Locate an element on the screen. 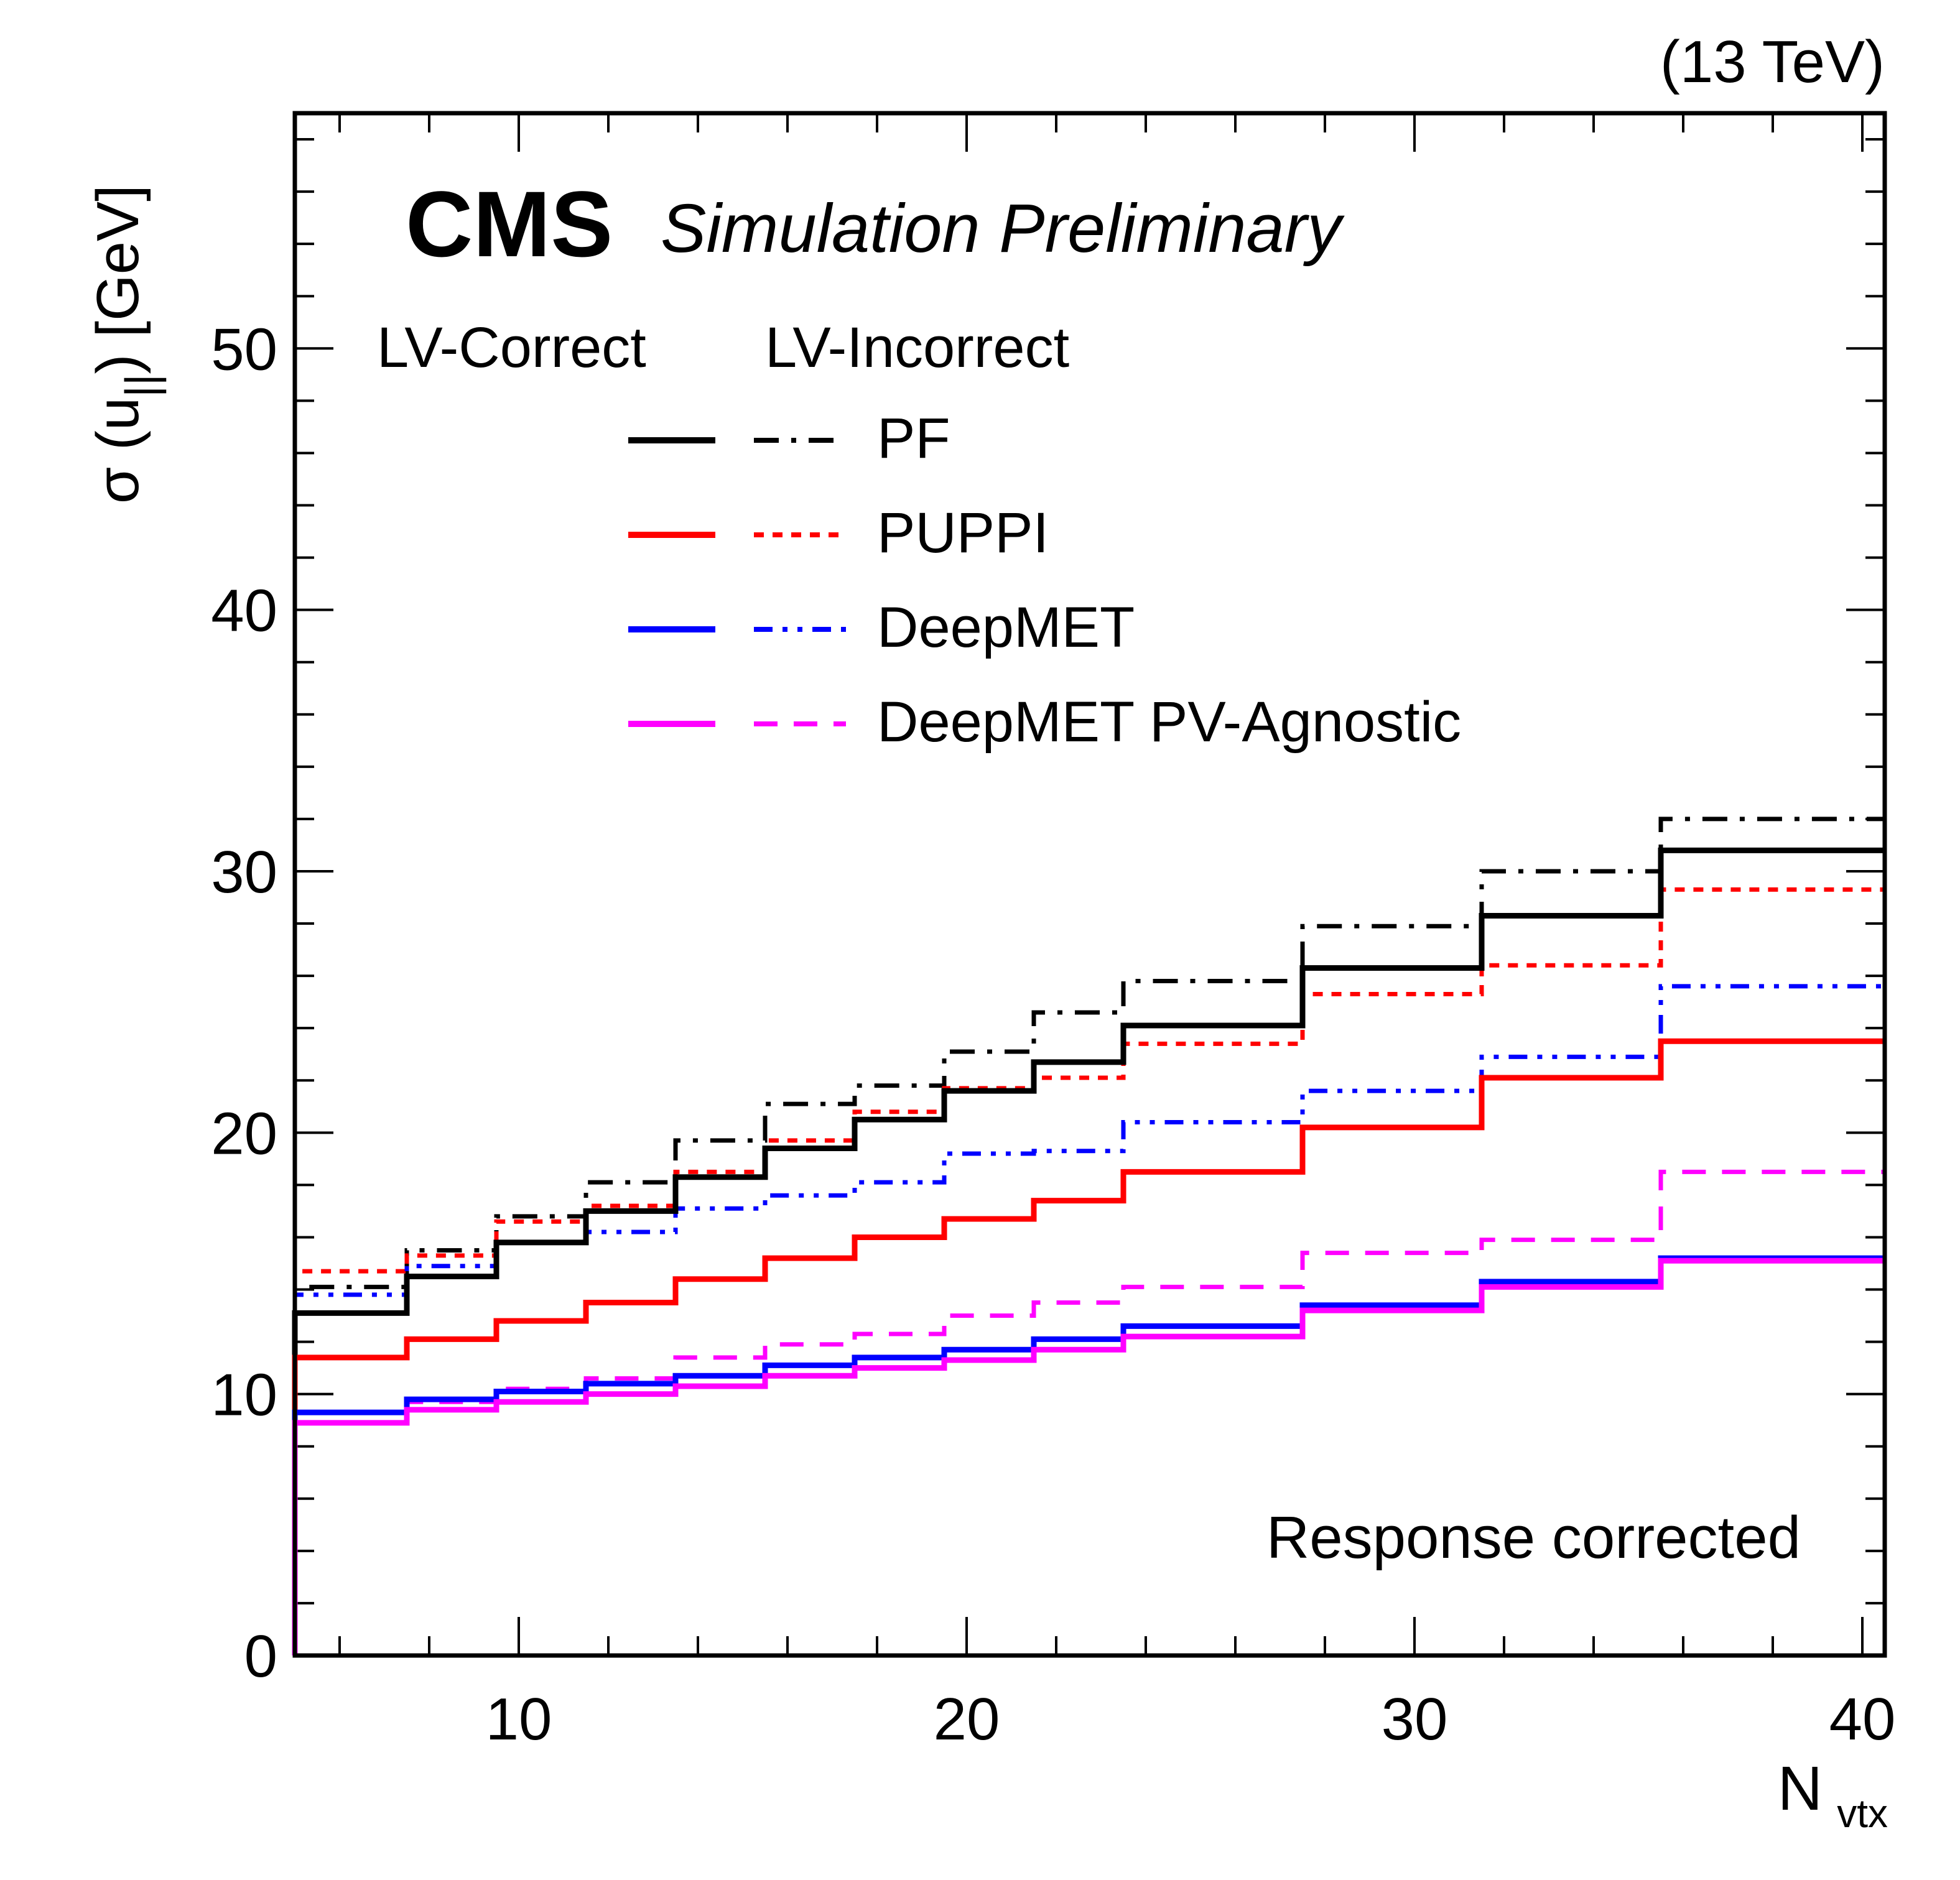 This screenshot has height=1880, width=1960. y-tick-label: 50 is located at coordinates (244, 349).